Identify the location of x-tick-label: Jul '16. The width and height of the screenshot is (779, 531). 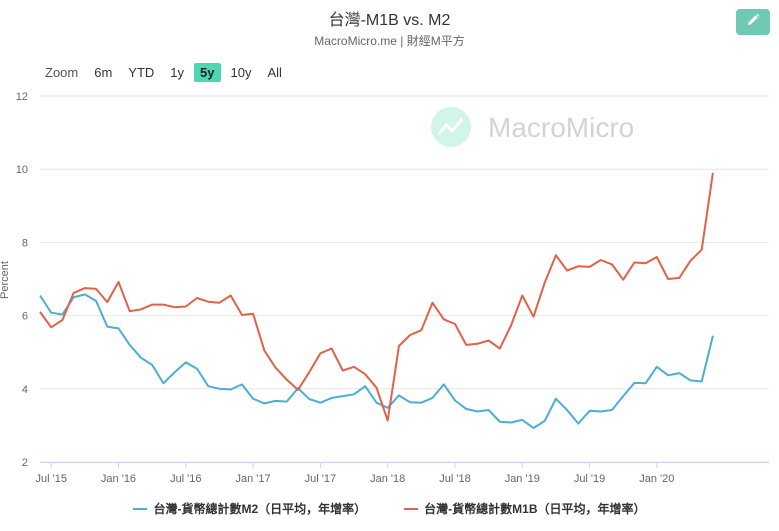
(185, 479).